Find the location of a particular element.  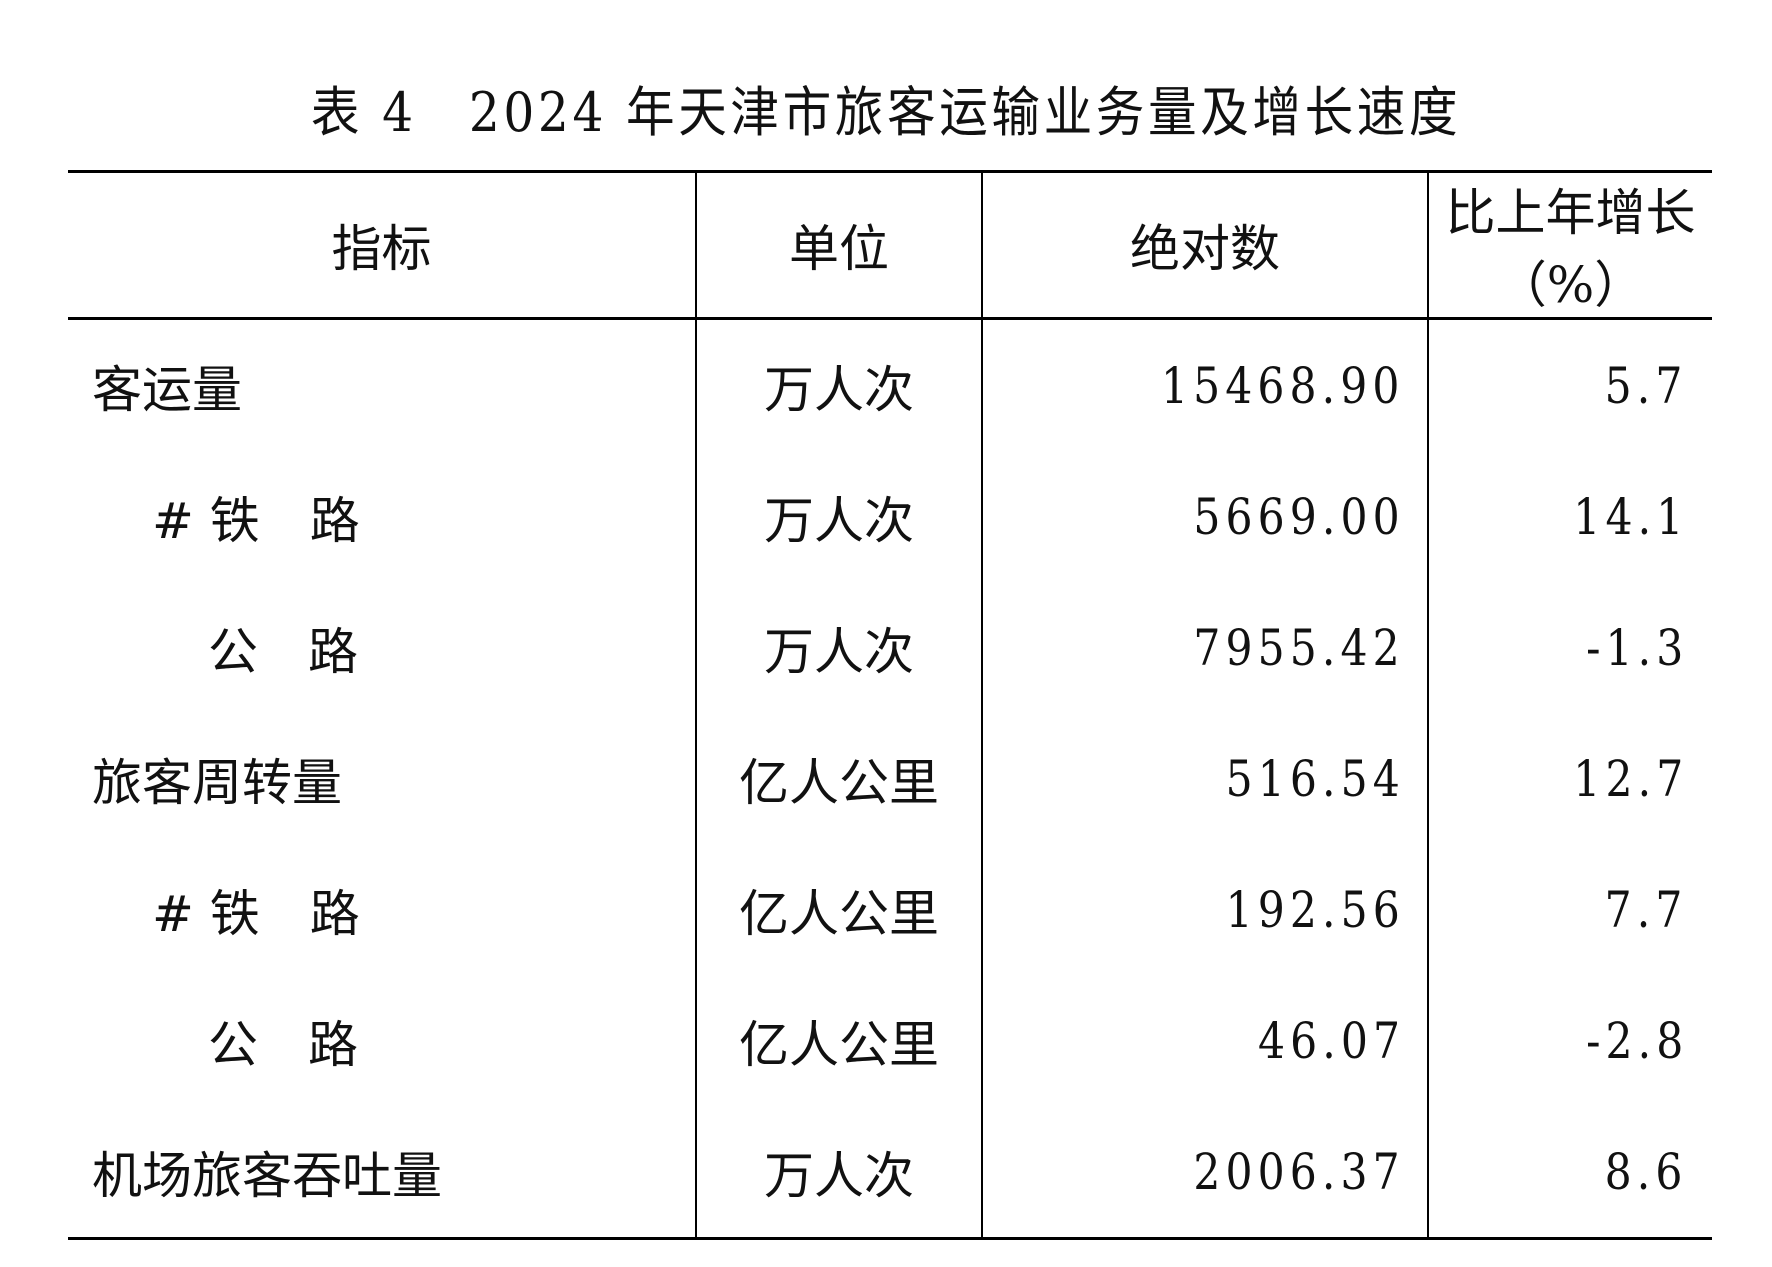

table-row: 公 路 亿人公里 46.07 -2.8 is located at coordinates (890, 1040).